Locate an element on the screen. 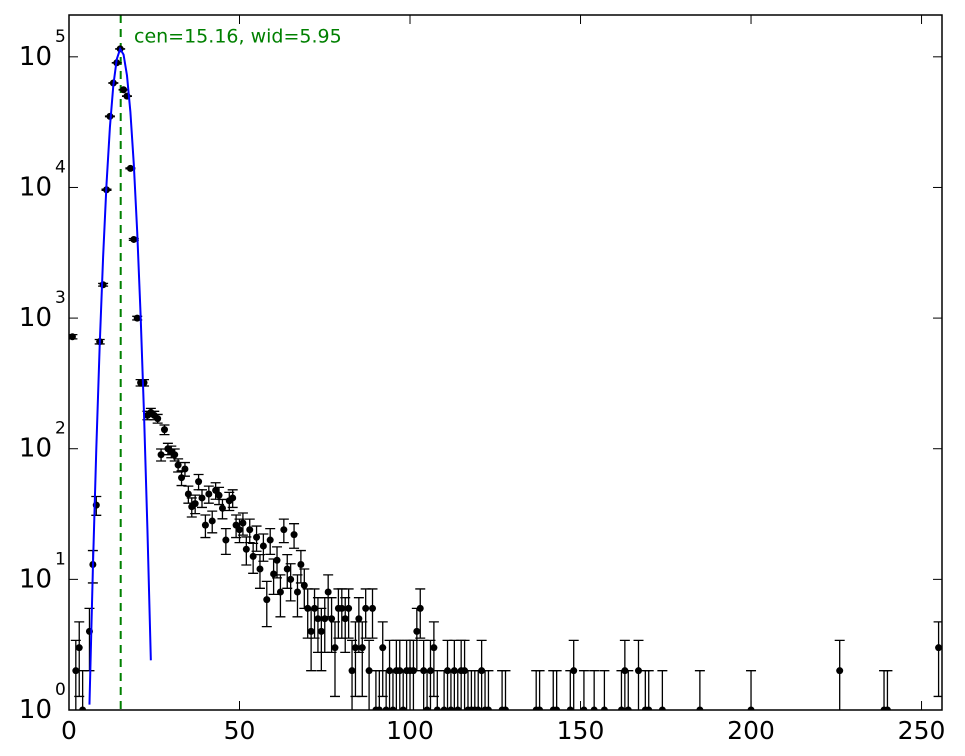  x-tick-label: 50 is located at coordinates (240, 730).